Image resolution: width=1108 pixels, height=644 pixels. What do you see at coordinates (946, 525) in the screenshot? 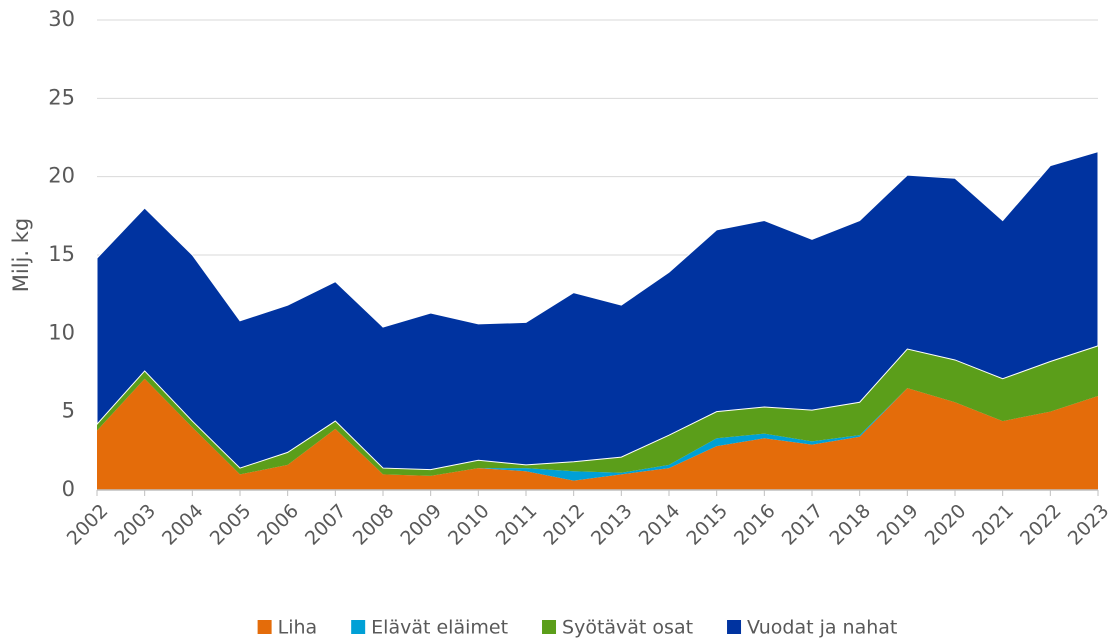
I see `x-tick-label: 2020` at bounding box center [946, 525].